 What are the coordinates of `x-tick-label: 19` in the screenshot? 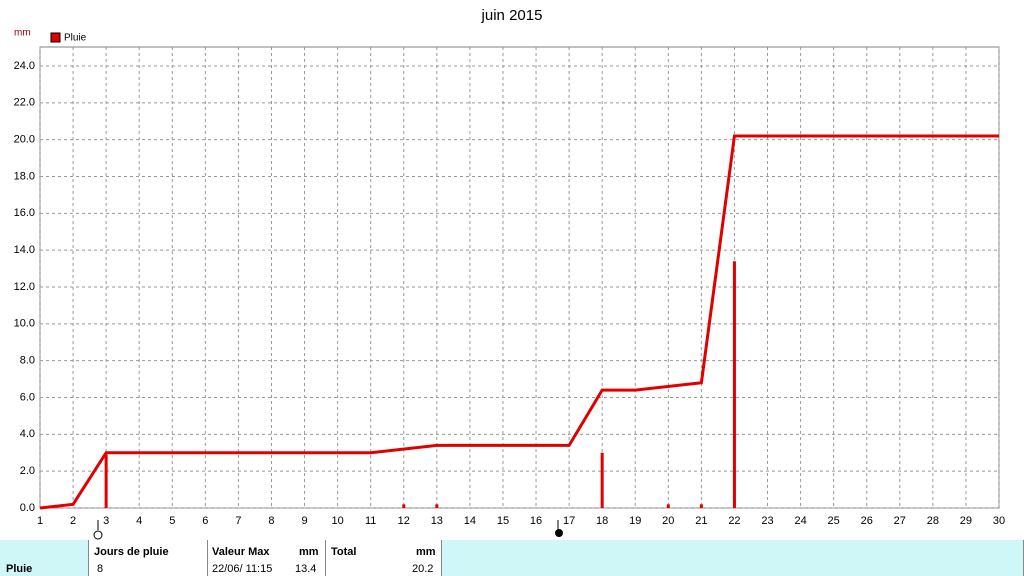 It's located at (635, 521).